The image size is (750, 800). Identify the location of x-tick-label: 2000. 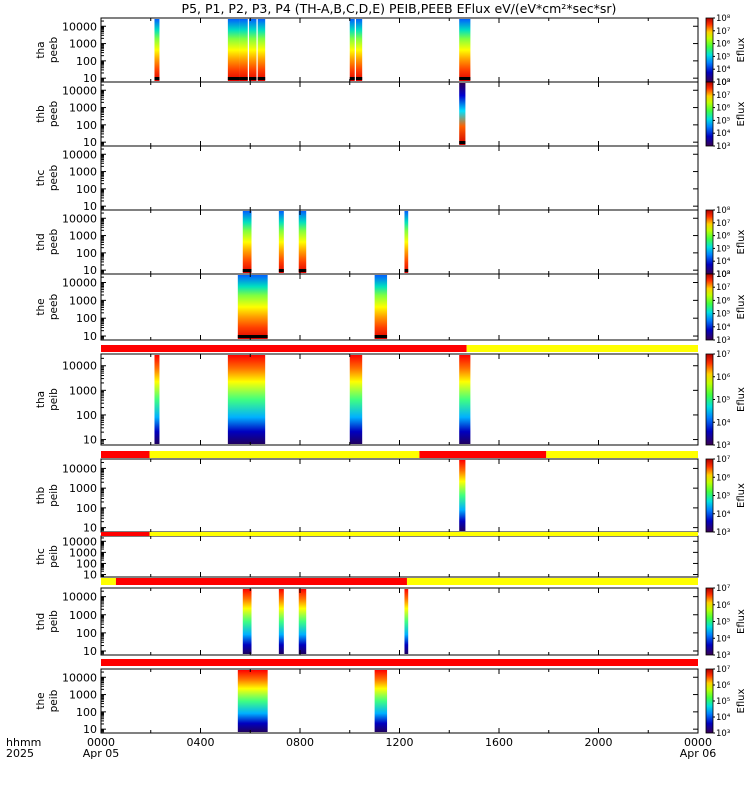
(599, 742).